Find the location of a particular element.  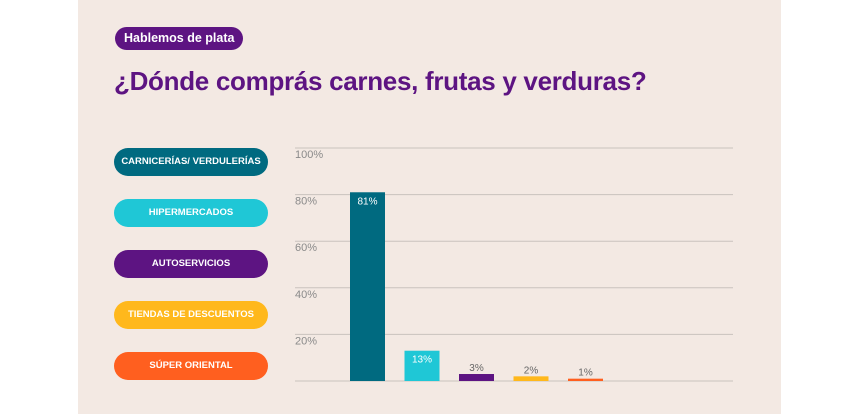

y-tick-label: 100% is located at coordinates (309, 155).